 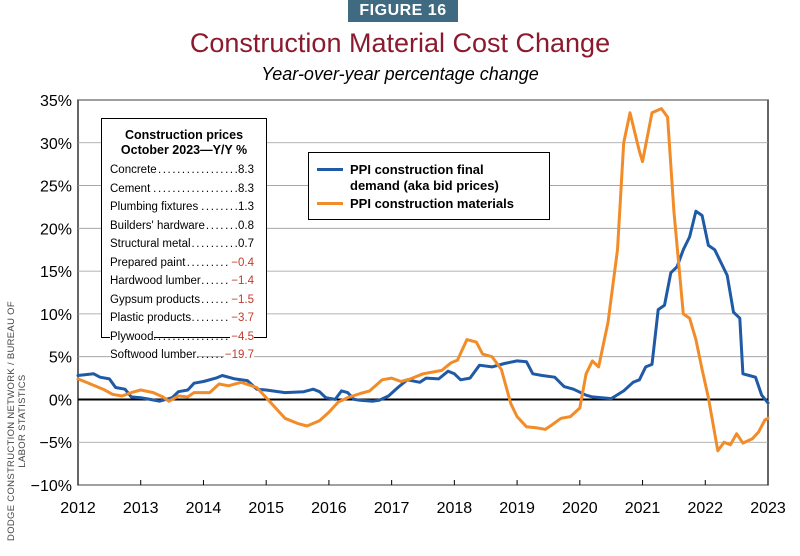 I want to click on table-row-label: Cement, so click(x=131, y=188).